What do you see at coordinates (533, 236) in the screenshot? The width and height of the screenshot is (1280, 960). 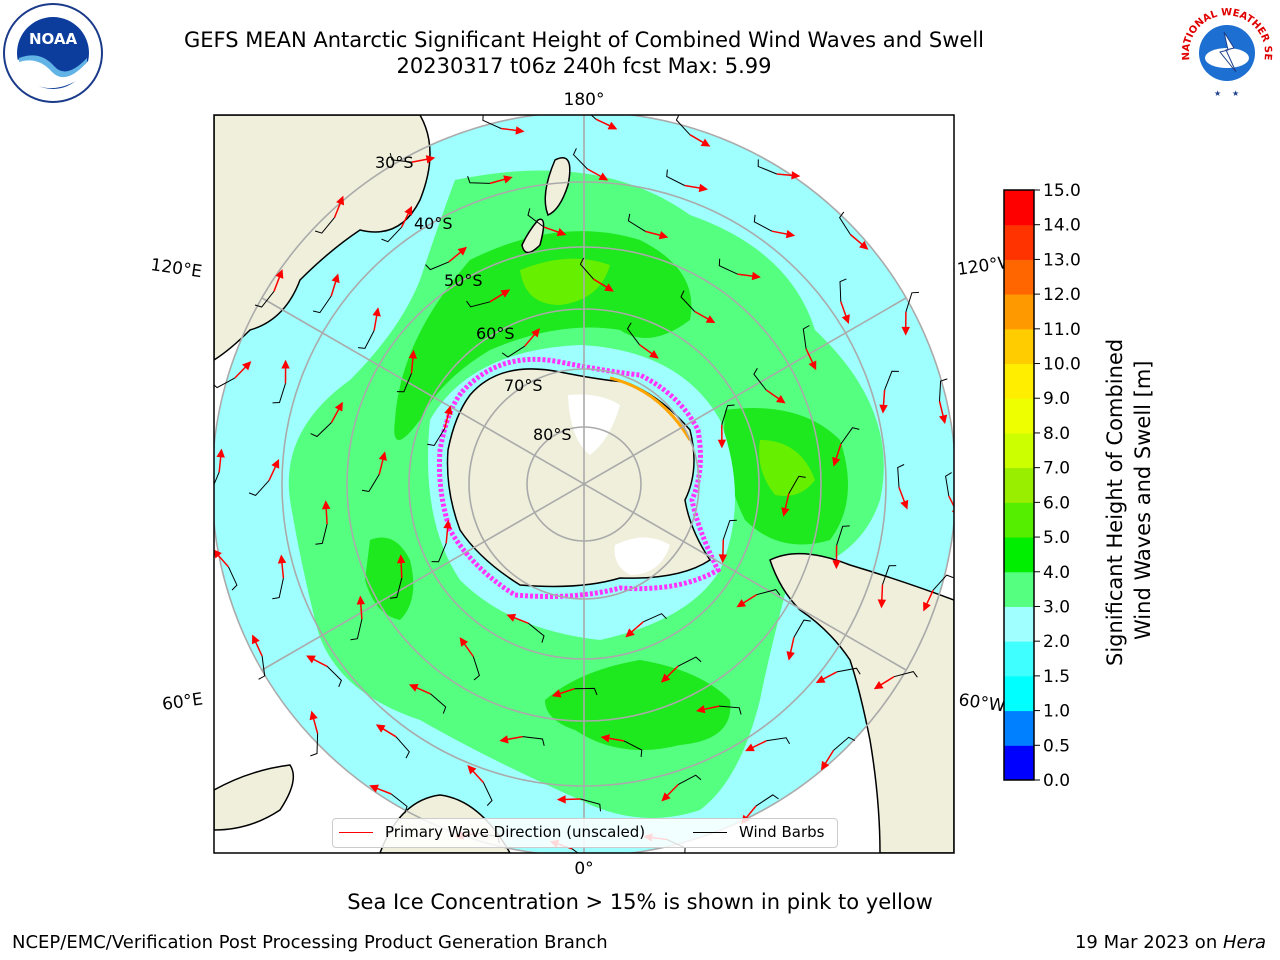 I see `new-zealand-land` at bounding box center [533, 236].